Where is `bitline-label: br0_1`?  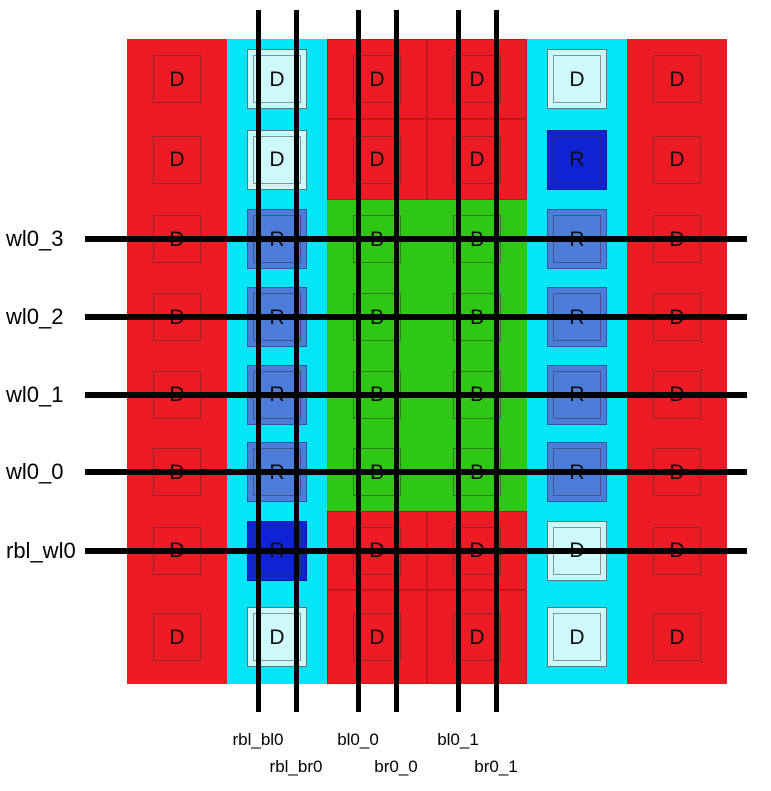 bitline-label: br0_1 is located at coordinates (496, 766).